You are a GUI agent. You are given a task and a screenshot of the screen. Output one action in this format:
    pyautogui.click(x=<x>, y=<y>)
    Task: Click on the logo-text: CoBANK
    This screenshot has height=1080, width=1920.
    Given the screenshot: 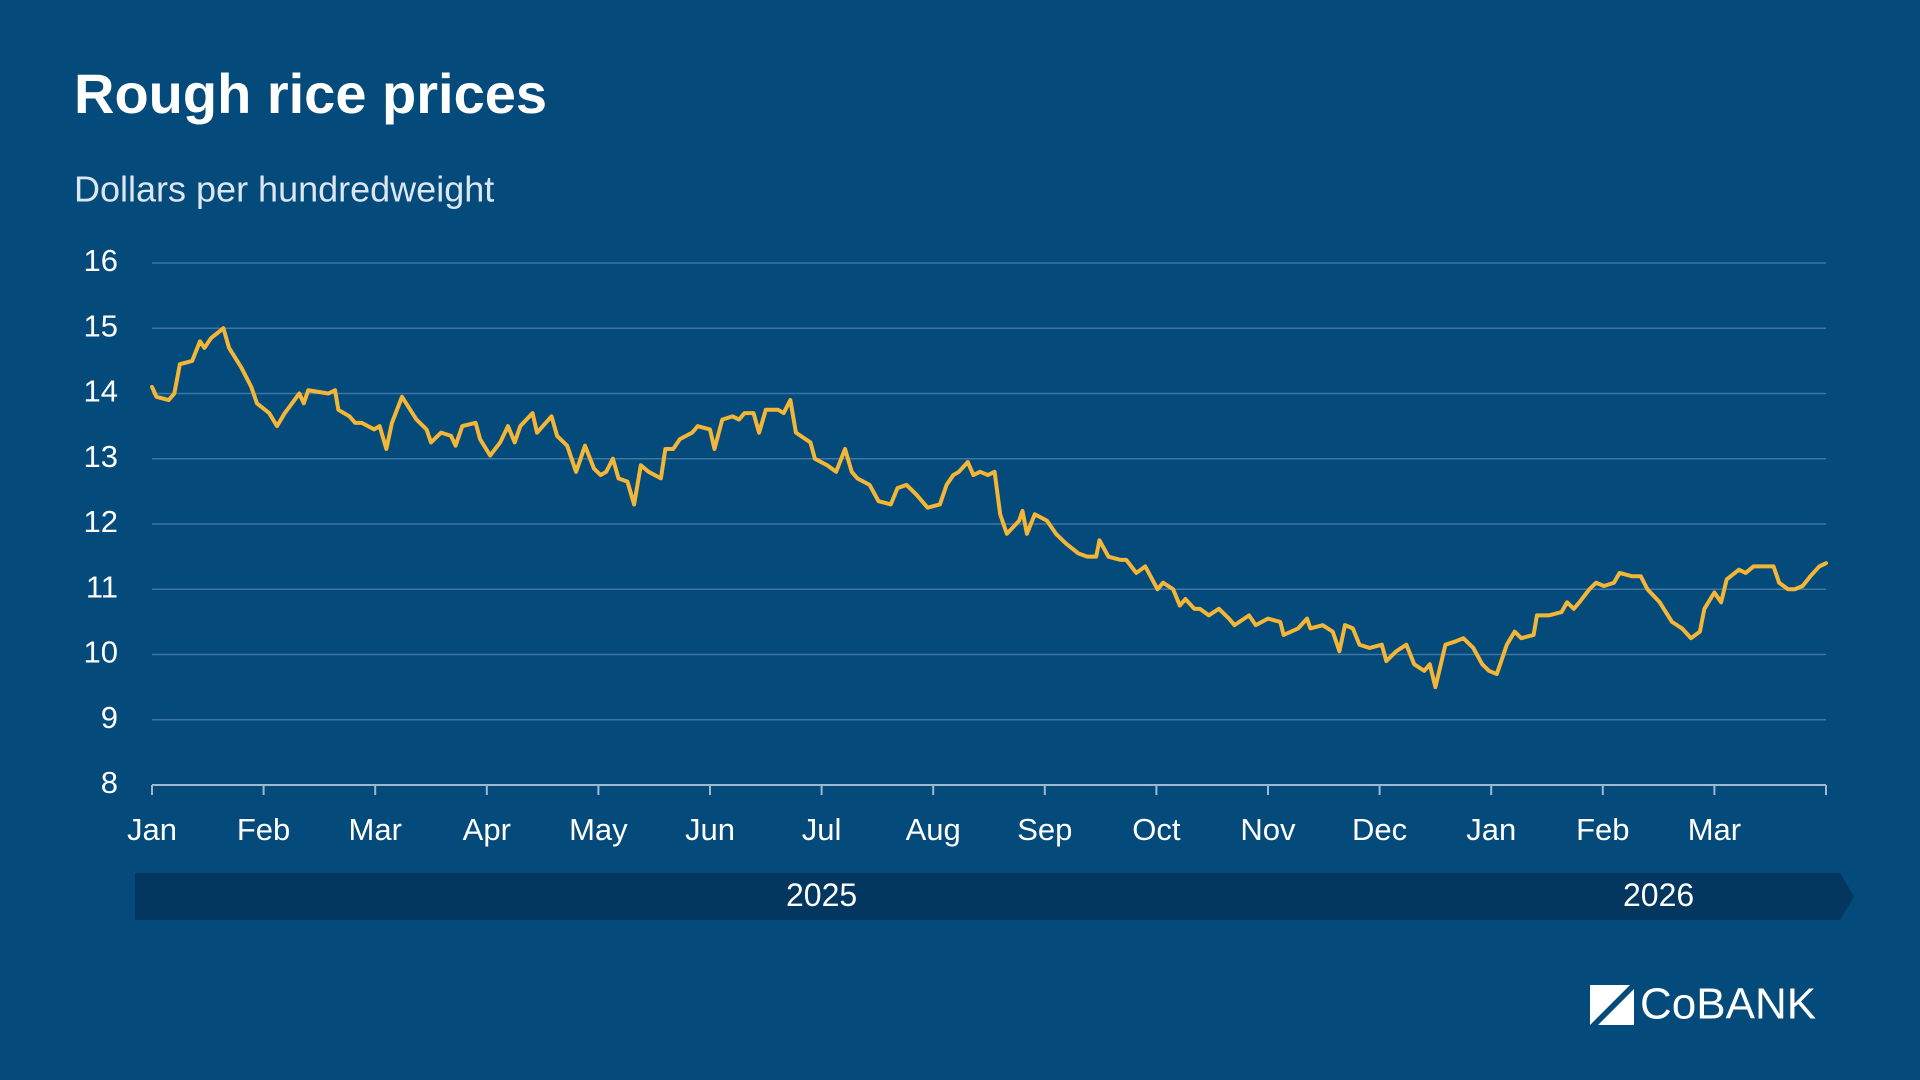 What is the action you would take?
    pyautogui.click(x=1728, y=1004)
    